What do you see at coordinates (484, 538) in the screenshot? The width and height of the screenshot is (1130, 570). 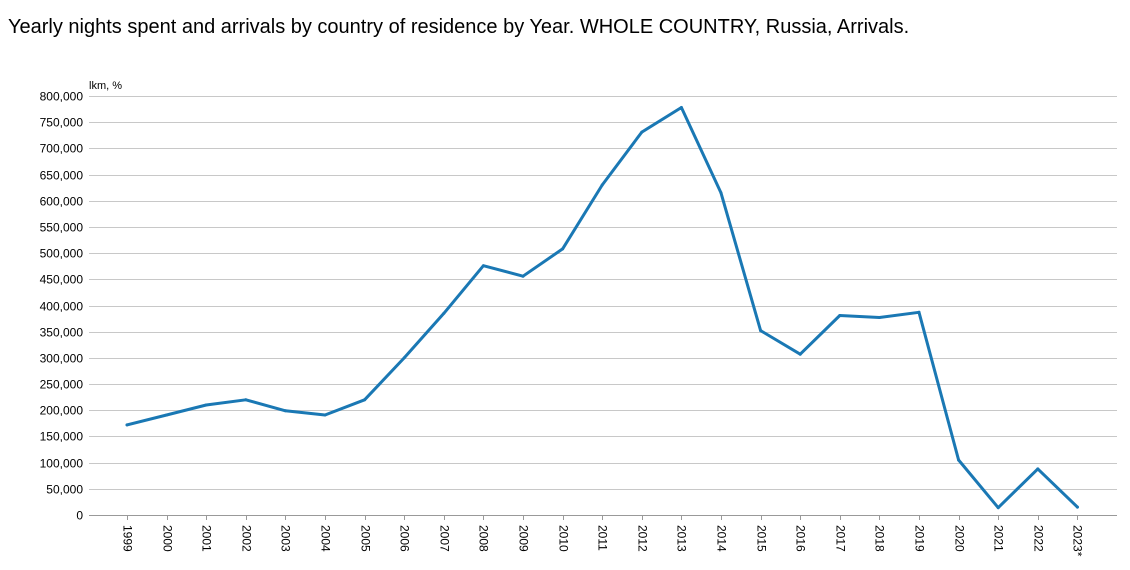 I see `x-tick-label: 2008` at bounding box center [484, 538].